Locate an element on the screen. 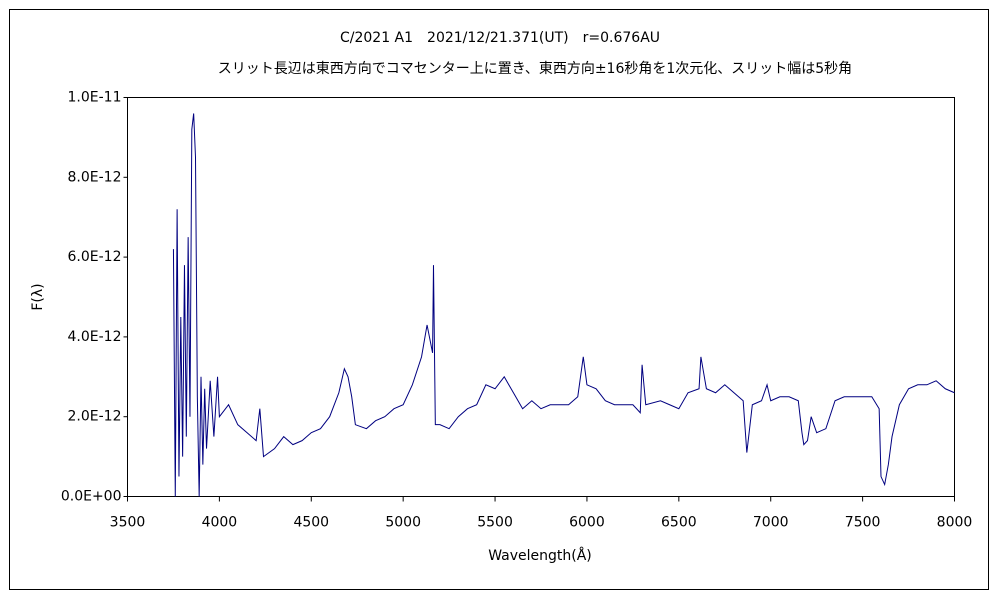  x-tick-label: 7500 is located at coordinates (863, 523).